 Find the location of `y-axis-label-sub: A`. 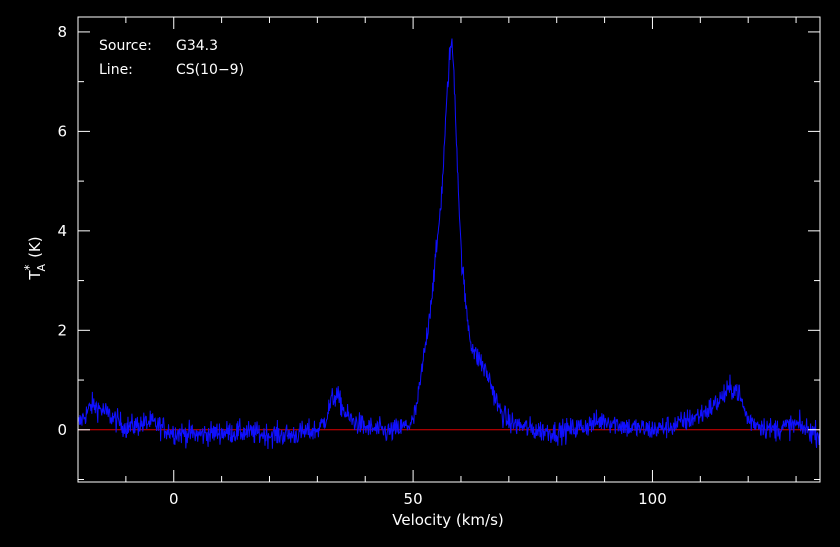

y-axis-label-sub: A is located at coordinates (41, 267).